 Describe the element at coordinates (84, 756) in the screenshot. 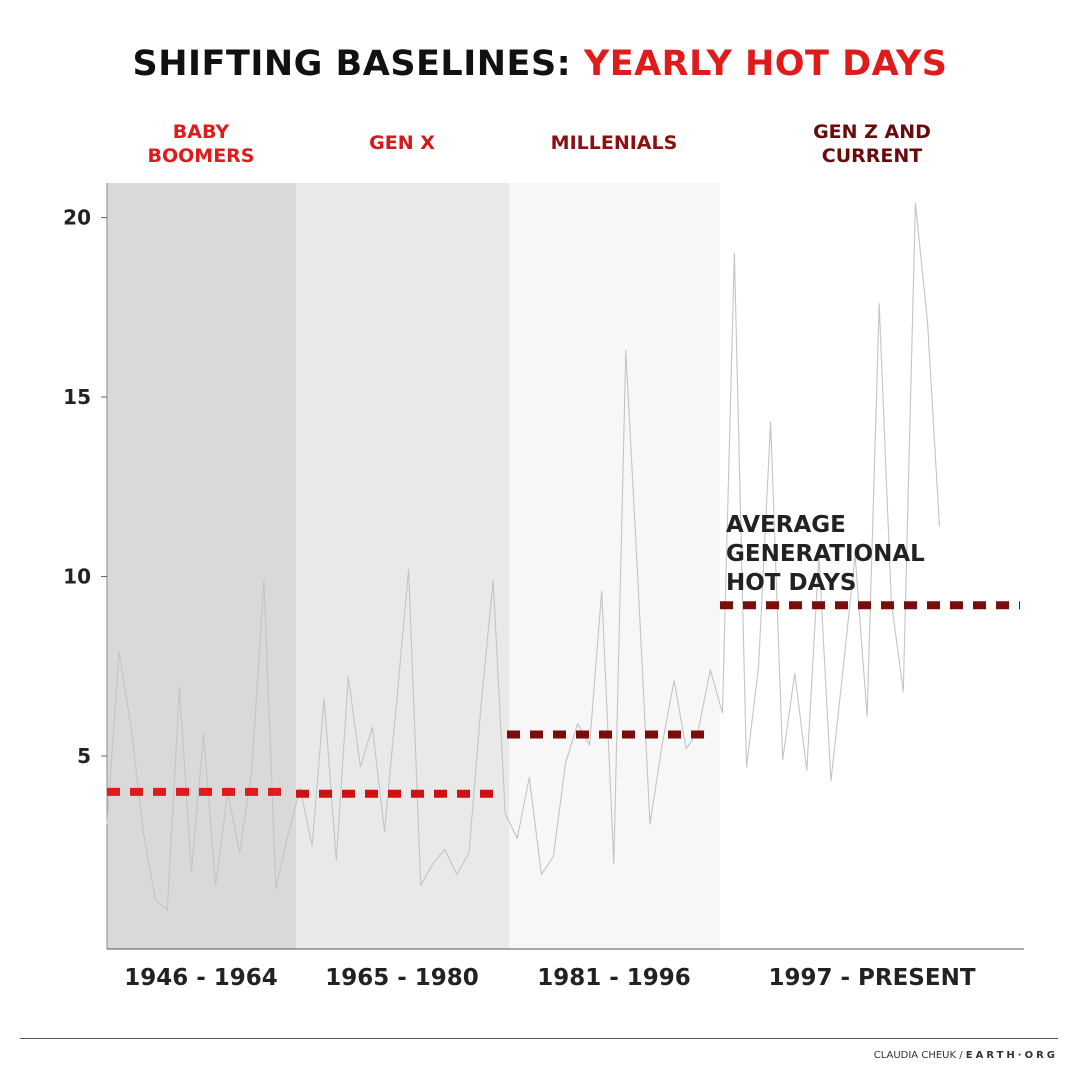

I see `y-tick-label: 5` at that location.